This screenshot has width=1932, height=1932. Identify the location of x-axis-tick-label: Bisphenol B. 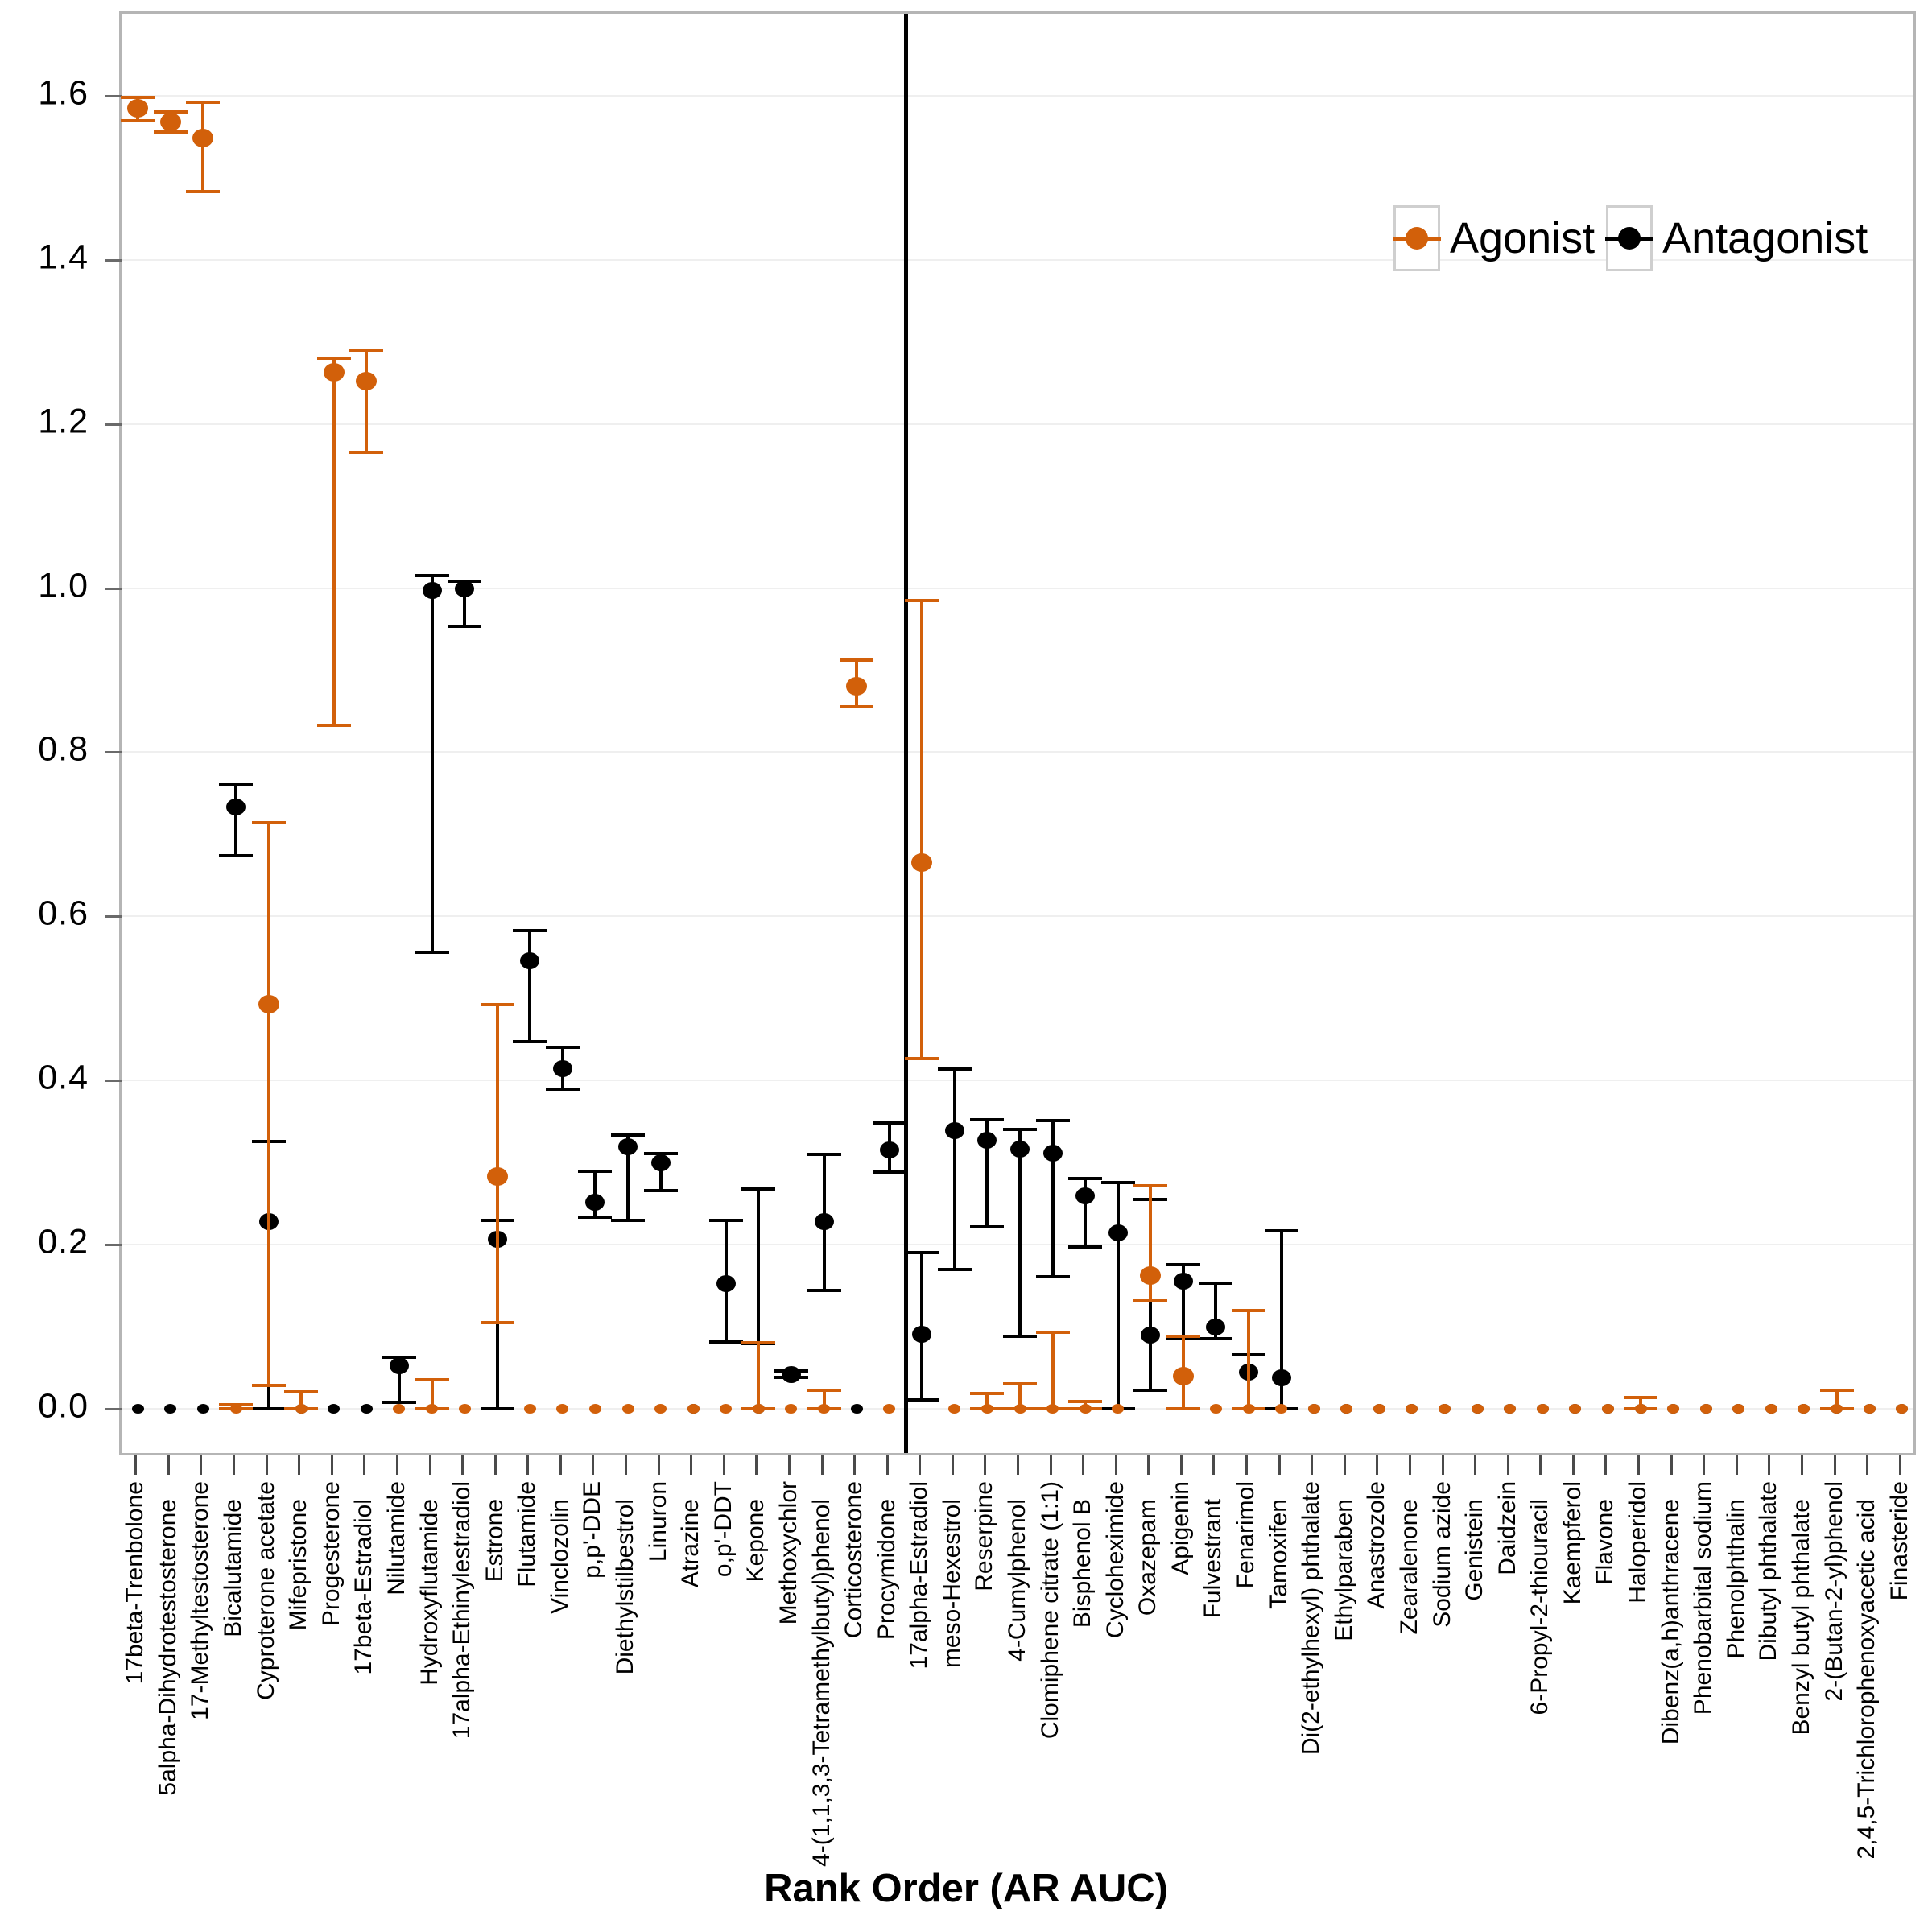
(1082, 1564).